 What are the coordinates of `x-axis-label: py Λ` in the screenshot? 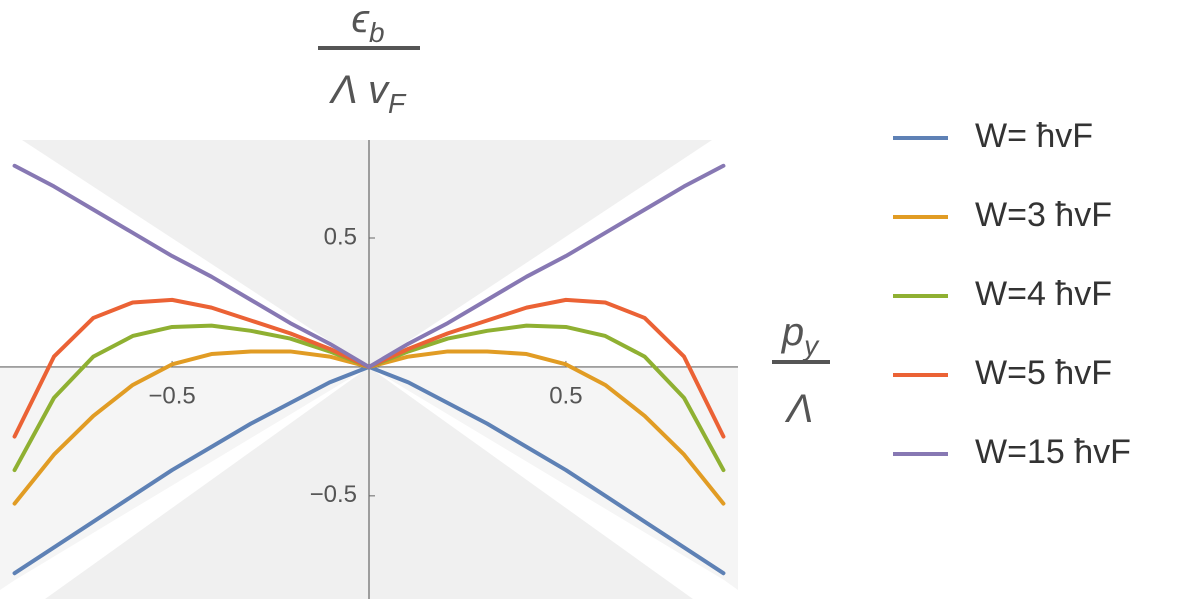 It's located at (801, 370).